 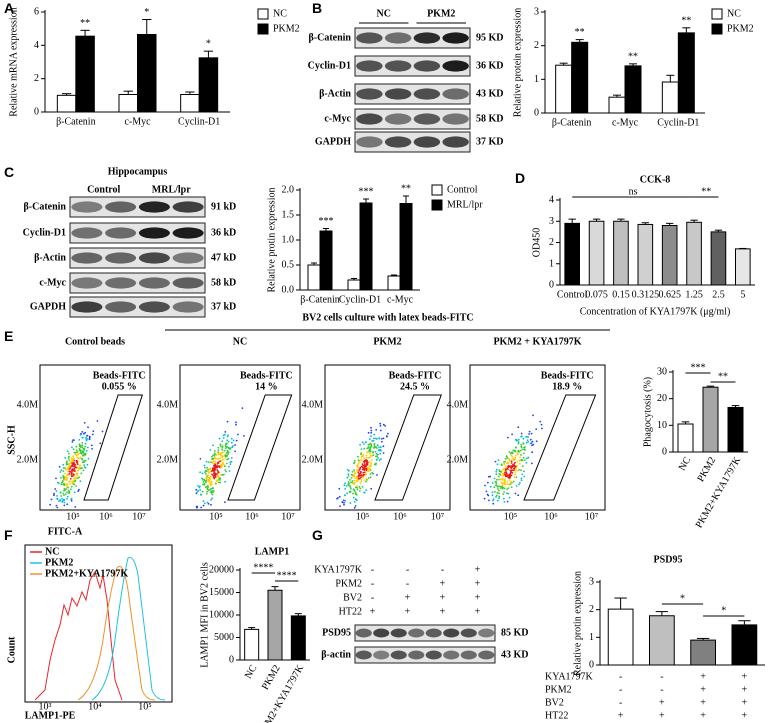 What do you see at coordinates (620, 703) in the screenshot?
I see `condition-mark: -` at bounding box center [620, 703].